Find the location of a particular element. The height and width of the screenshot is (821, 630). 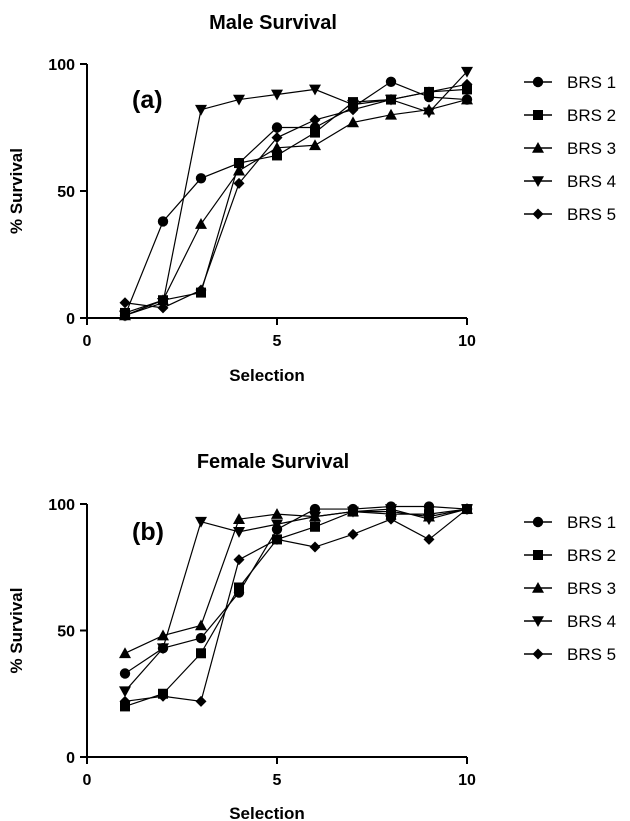

legend-item: BRS 2 is located at coordinates (570, 115).